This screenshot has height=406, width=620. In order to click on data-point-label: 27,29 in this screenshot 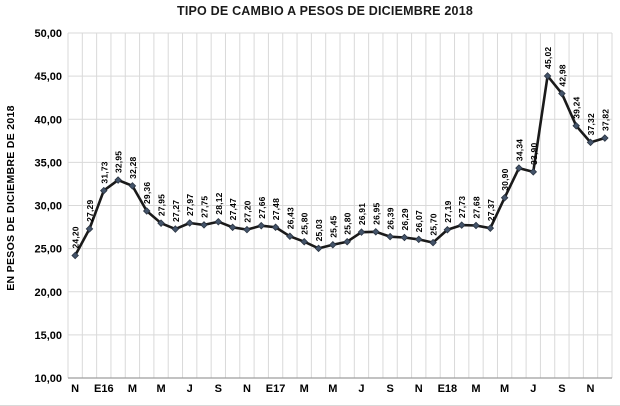, I will do `click(90, 211)`.